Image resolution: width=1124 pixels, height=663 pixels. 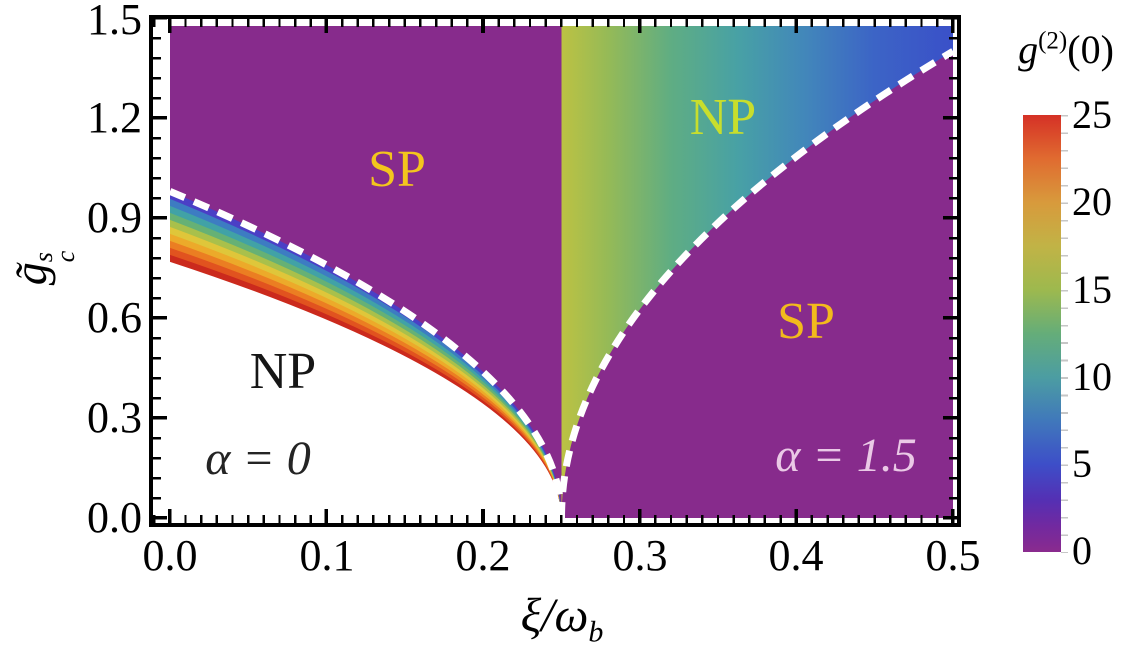 I want to click on annotation-alpha-1-5: α = 1.5, so click(x=846, y=455).